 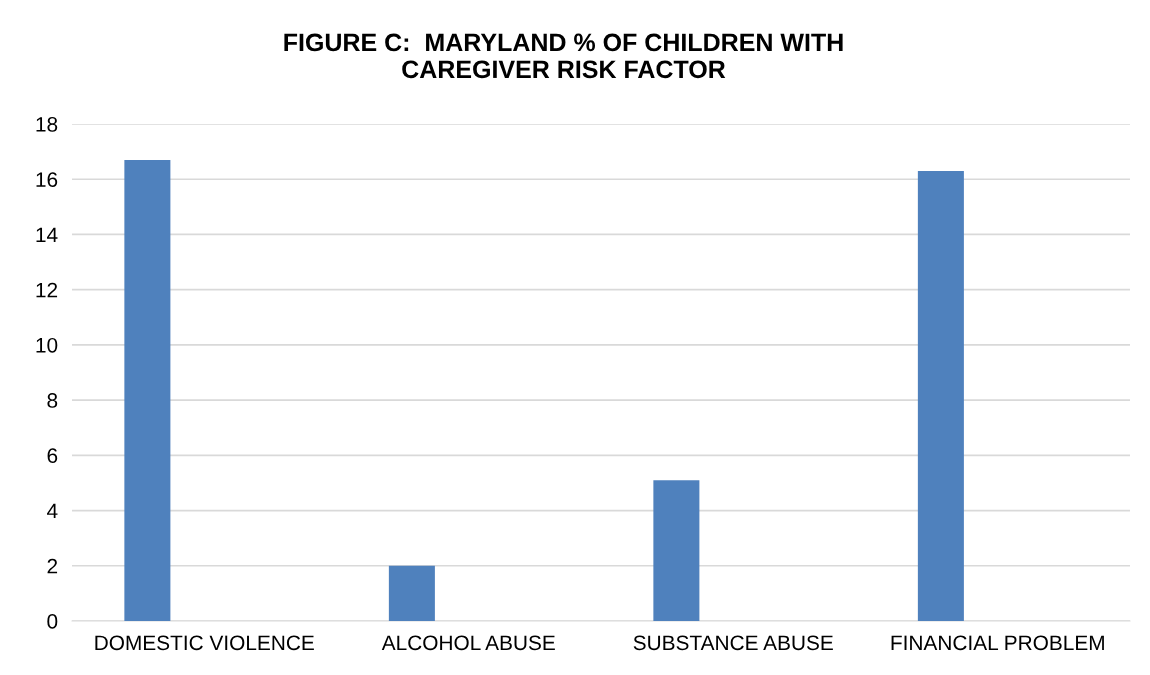 What do you see at coordinates (52, 621) in the screenshot?
I see `y-tick-label: 0` at bounding box center [52, 621].